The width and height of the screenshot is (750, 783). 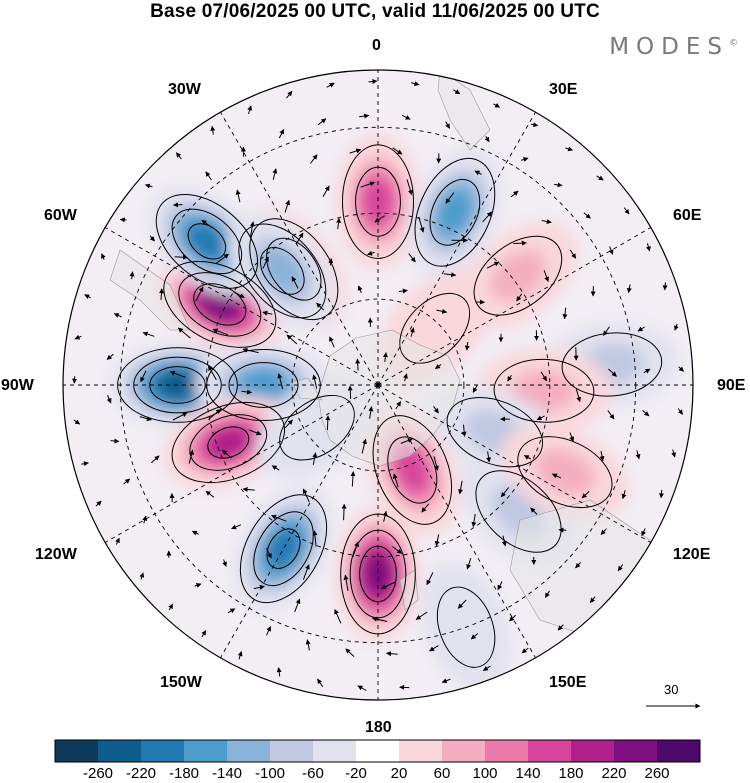 What do you see at coordinates (614, 773) in the screenshot?
I see `colorbar-tick-label: 220` at bounding box center [614, 773].